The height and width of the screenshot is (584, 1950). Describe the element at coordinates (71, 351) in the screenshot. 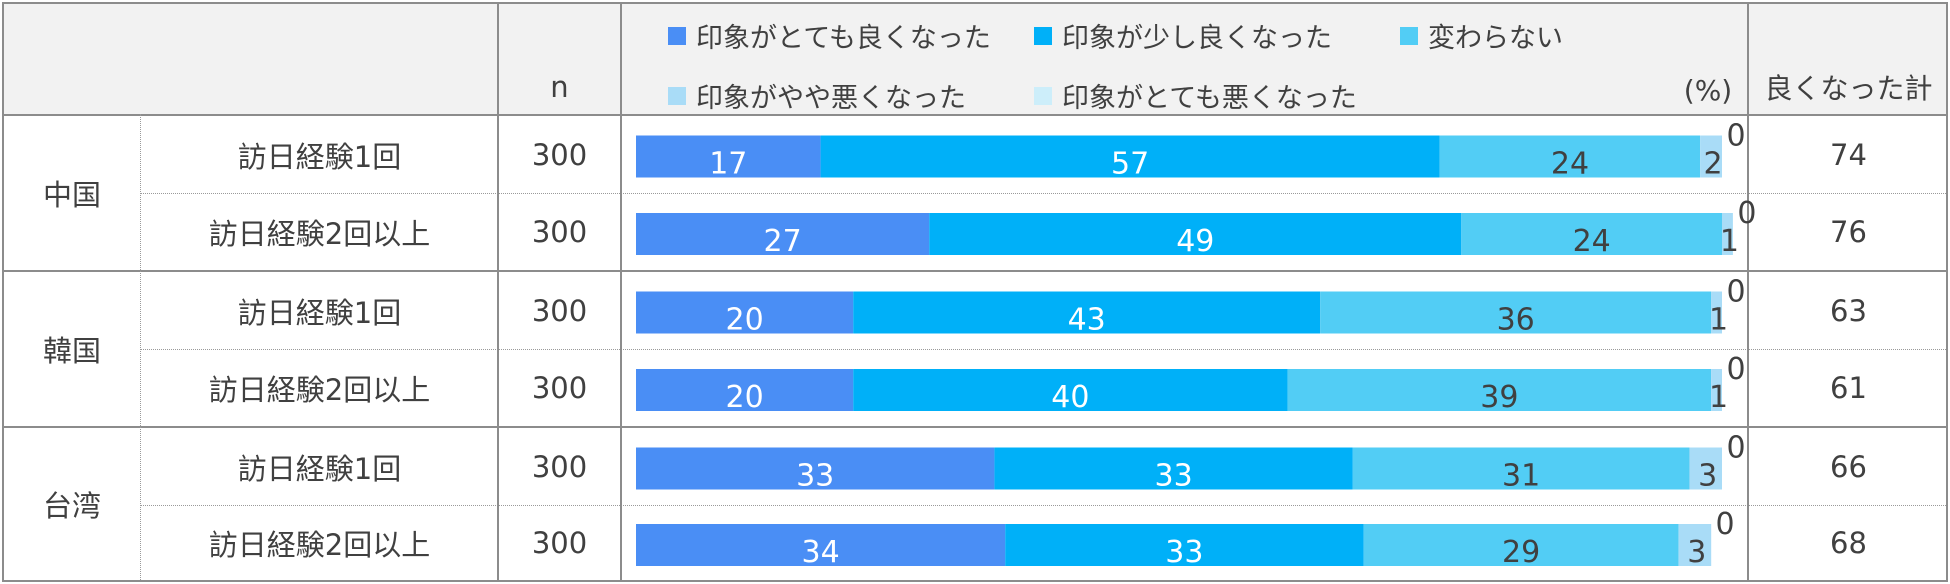

I see `country-label-korea: 韓国` at that location.